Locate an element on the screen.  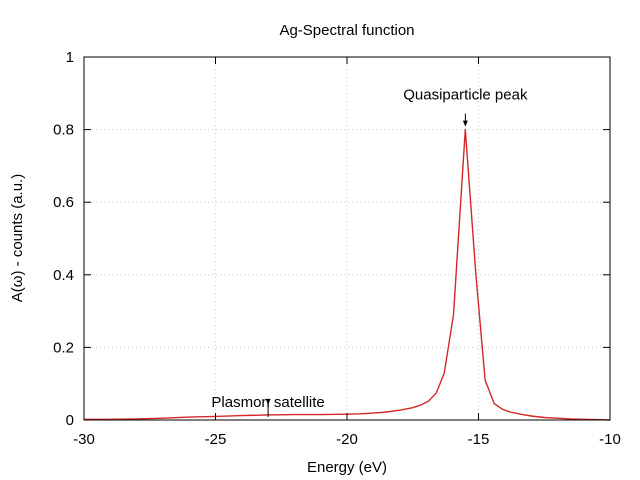
x-tick-label: -15 is located at coordinates (479, 439).